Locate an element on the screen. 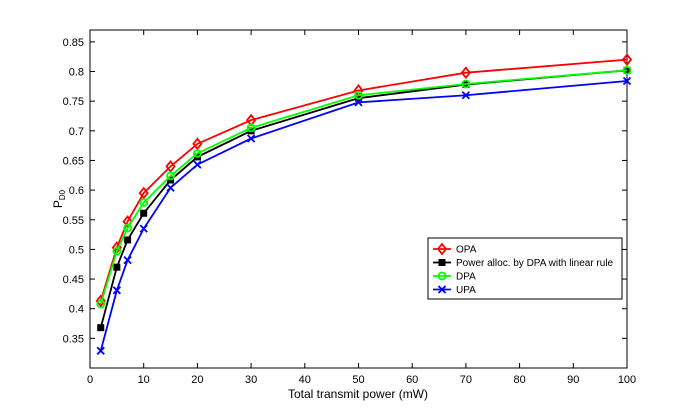 The width and height of the screenshot is (692, 415). legend-label-power-alloc-by-dpa-with-linear-rule: Power alloc. by DPA with linear rule is located at coordinates (535, 263).